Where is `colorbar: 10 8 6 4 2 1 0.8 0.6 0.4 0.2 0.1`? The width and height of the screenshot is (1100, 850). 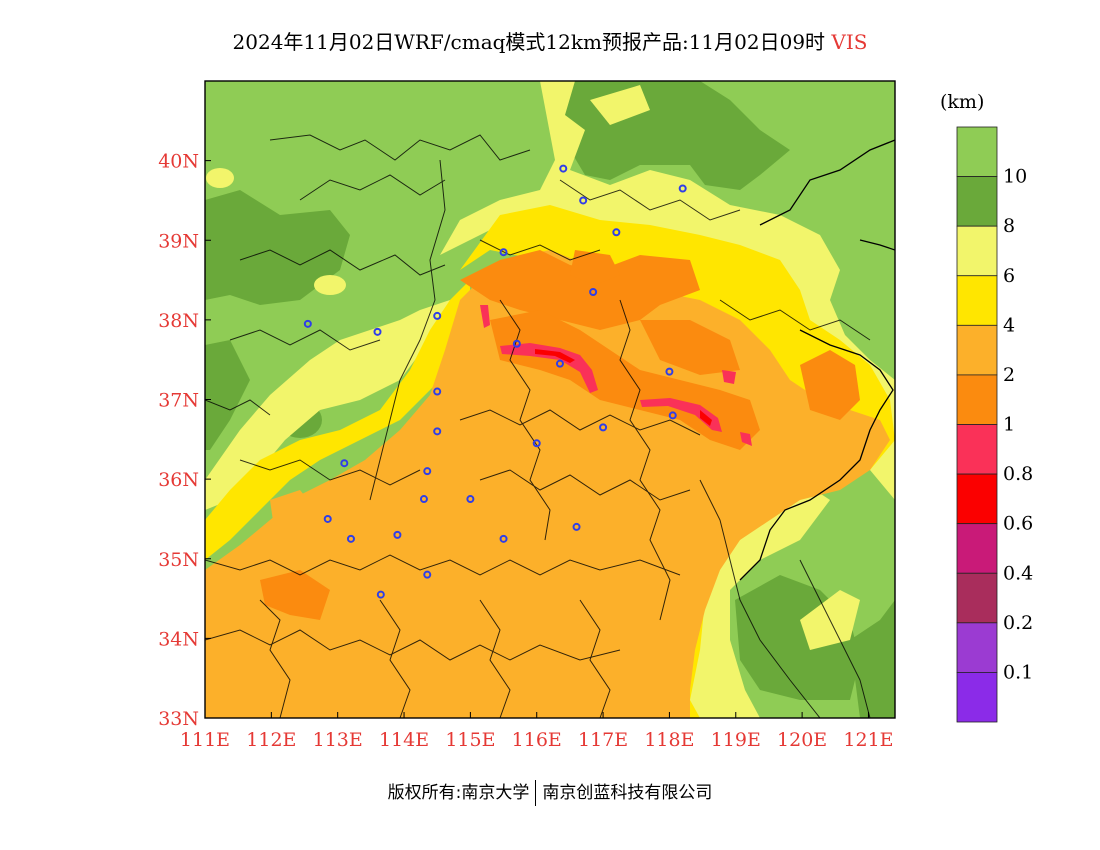
colorbar: 10 8 6 4 2 1 0.8 0.6 0.4 0.2 0.1 is located at coordinates (994, 424).